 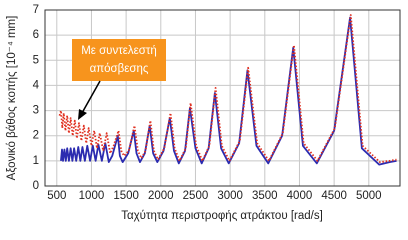 I want to click on annotation-box, so click(x=119, y=60).